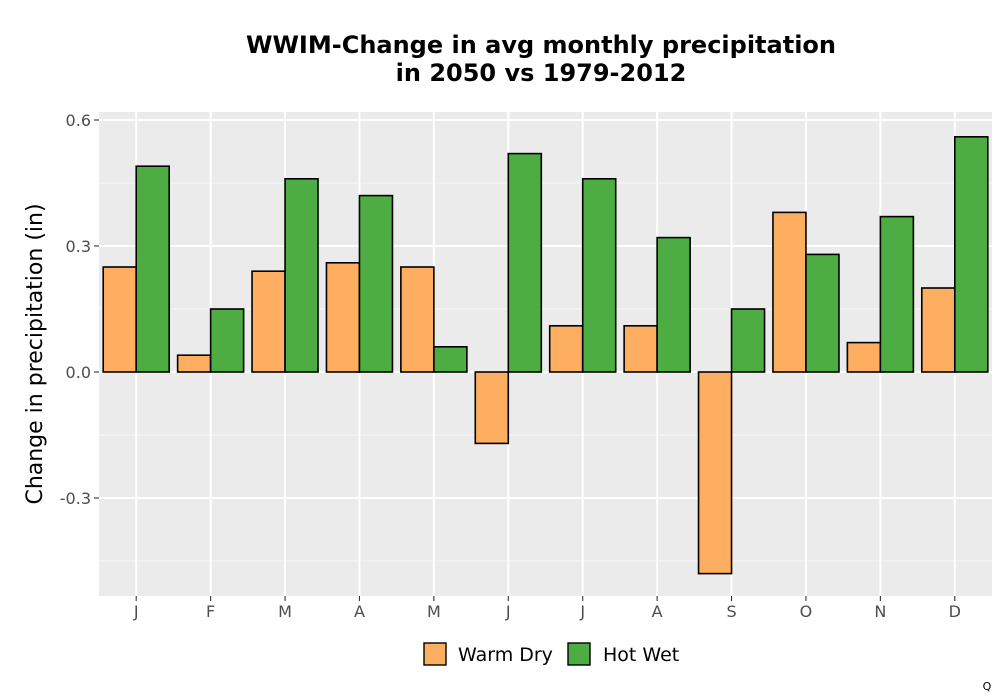  What do you see at coordinates (880, 611) in the screenshot?
I see `x-tick-label: N` at bounding box center [880, 611].